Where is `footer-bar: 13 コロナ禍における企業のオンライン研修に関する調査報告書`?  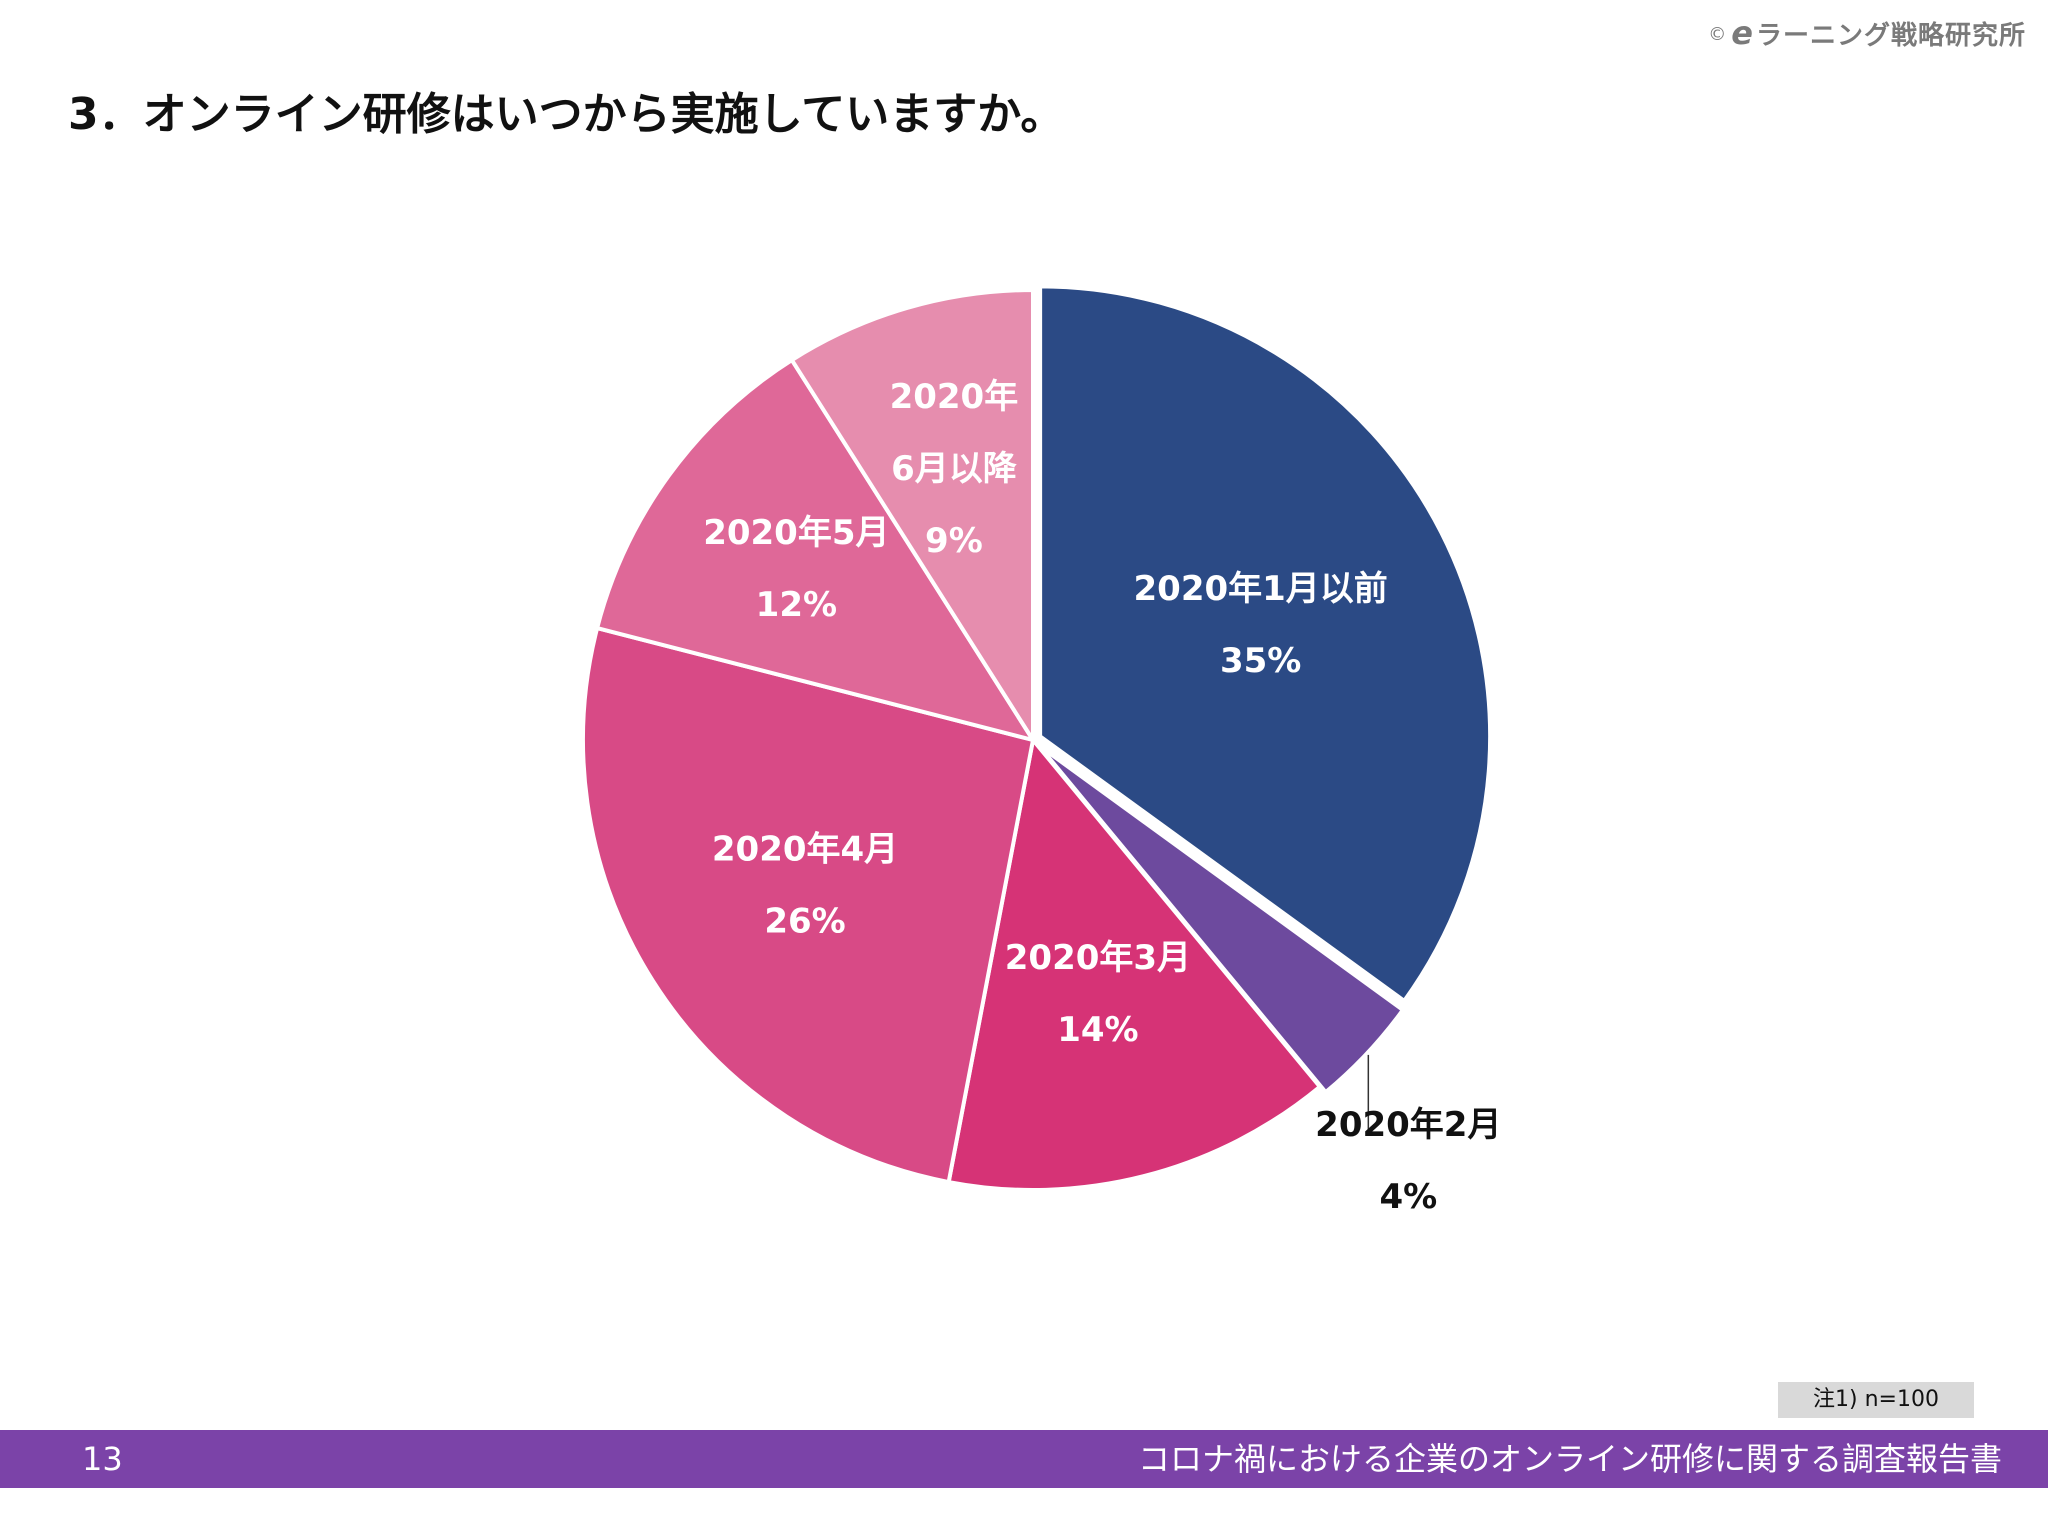
footer-bar: 13 コロナ禍における企業のオンライン研修に関する調査報告書 is located at coordinates (1024, 1459).